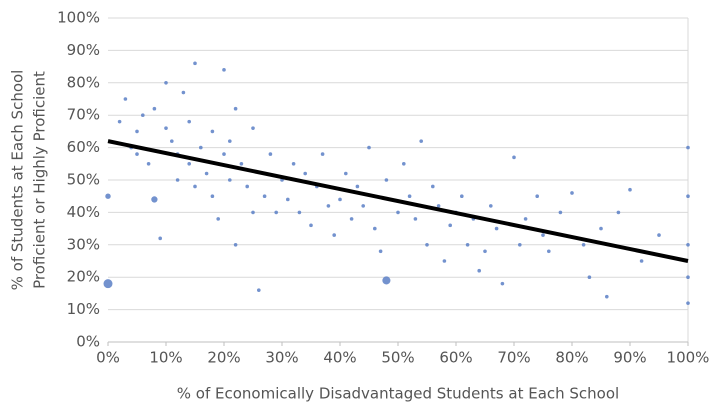 Image resolution: width=709 pixels, height=410 pixels. What do you see at coordinates (18, 180) in the screenshot?
I see `y-axis-title: % of Students at Each School` at bounding box center [18, 180].